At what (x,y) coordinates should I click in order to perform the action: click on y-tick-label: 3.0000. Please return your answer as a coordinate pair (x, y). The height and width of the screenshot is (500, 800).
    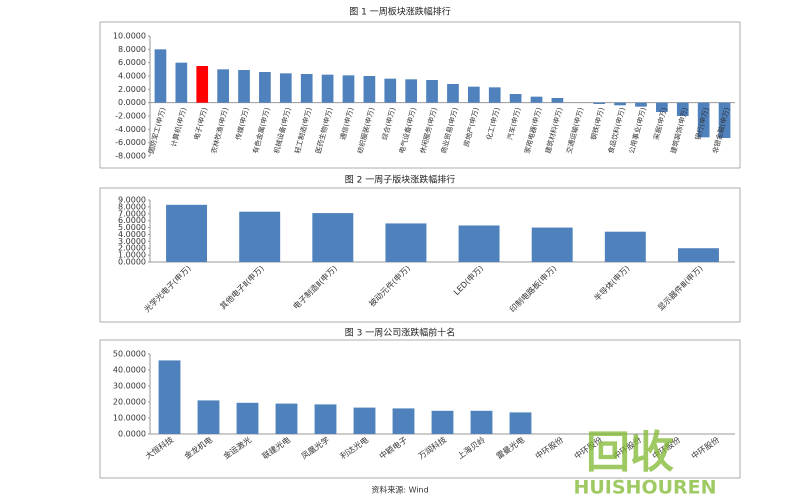
    Looking at the image, I should click on (132, 241).